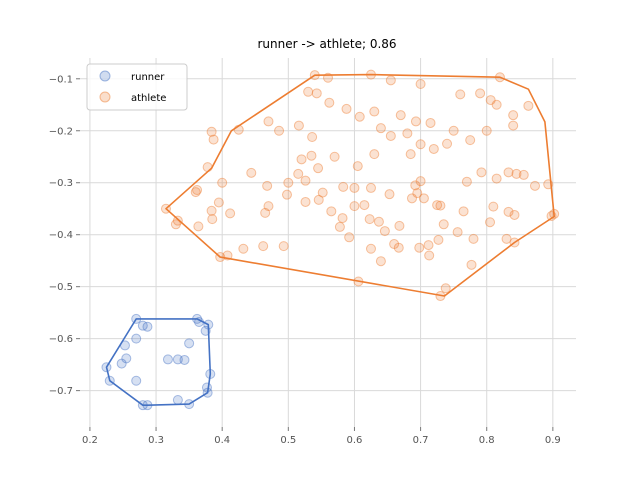  What do you see at coordinates (421, 440) in the screenshot?
I see `x-tick-label: 0.7` at bounding box center [421, 440].